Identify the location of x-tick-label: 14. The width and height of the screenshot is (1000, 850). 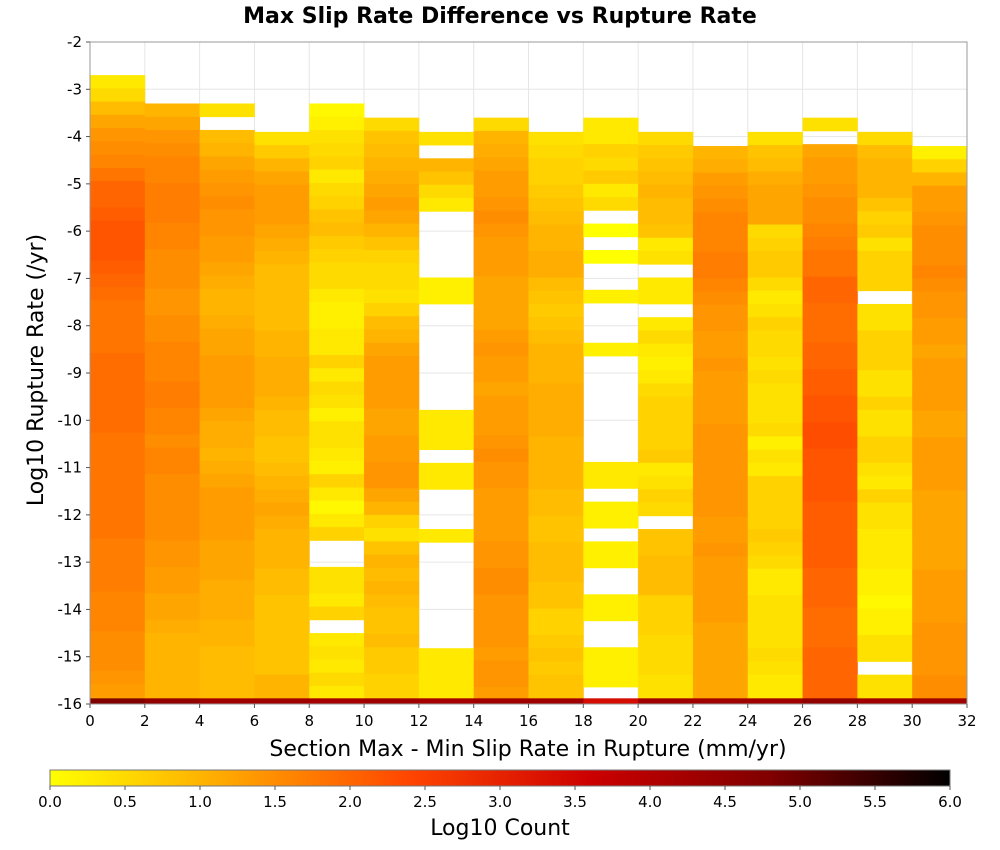
(473, 721).